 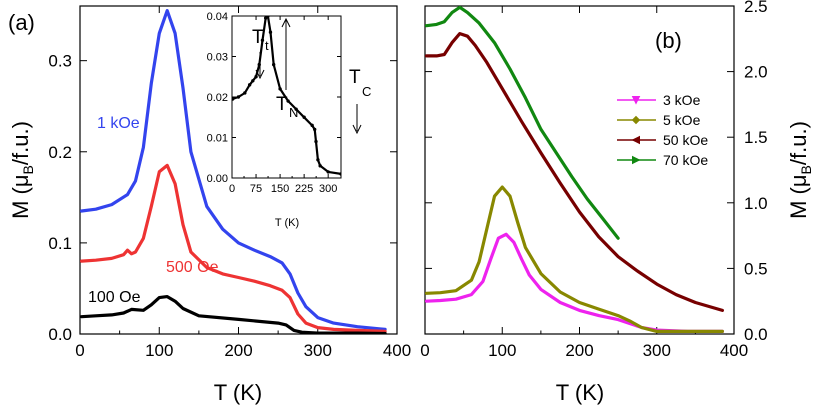 I want to click on svg-text: N, so click(x=293, y=112).